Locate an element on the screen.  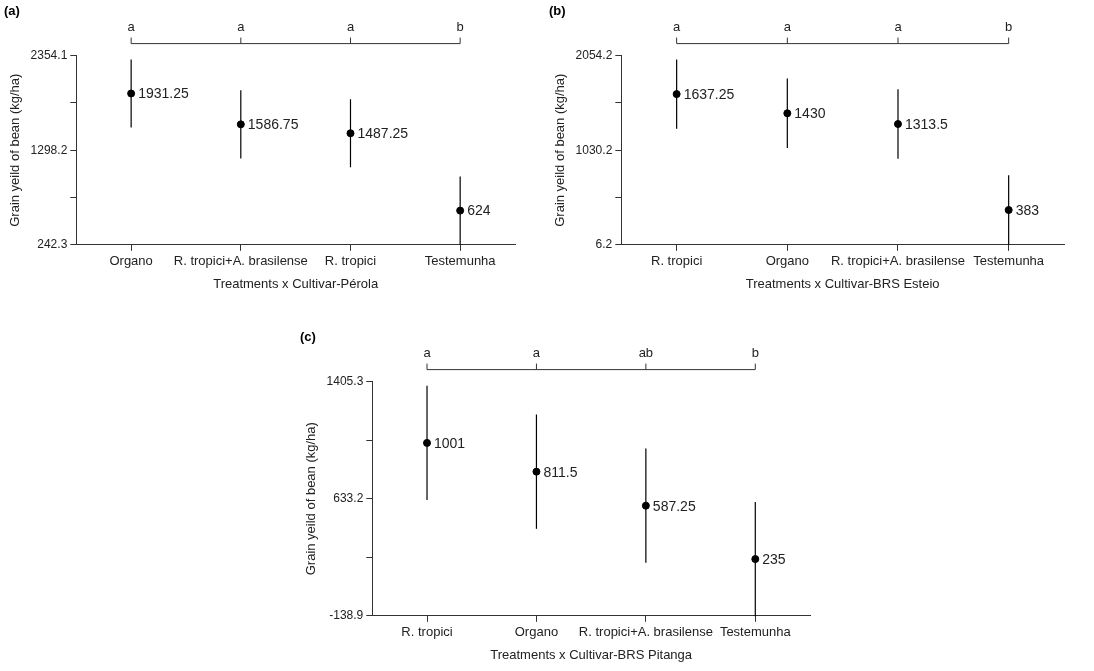
y-tick-label: 1298.2 is located at coordinates (49, 149).